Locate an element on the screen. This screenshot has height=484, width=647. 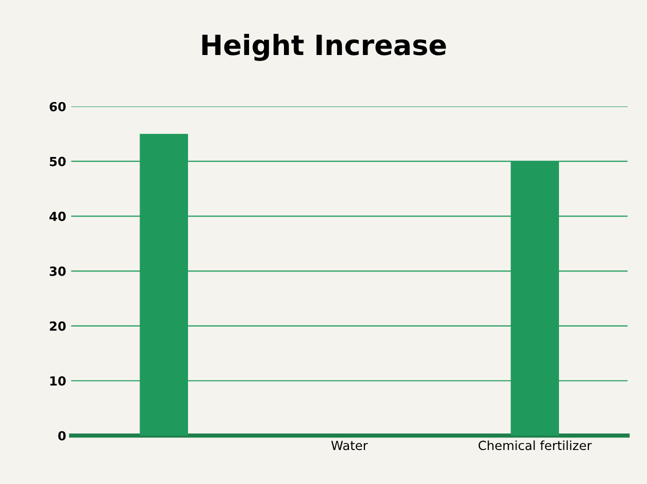
y-tick-label: 10 is located at coordinates (58, 381).